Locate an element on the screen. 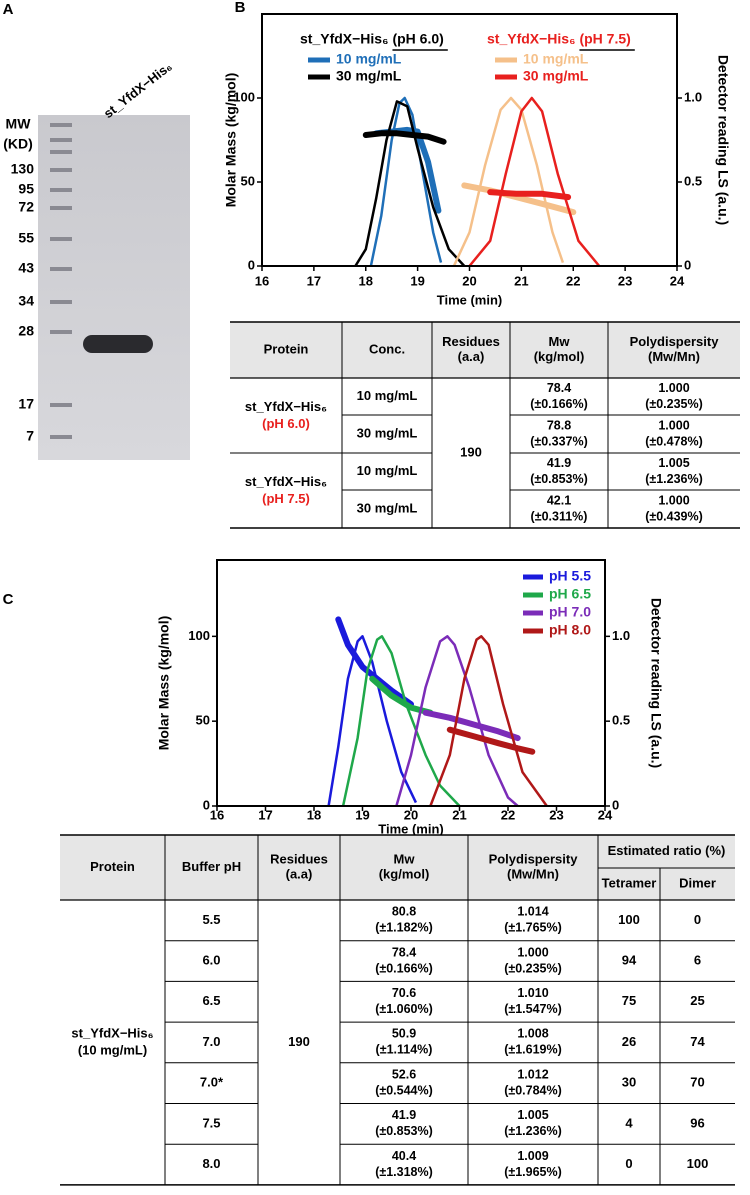 The height and width of the screenshot is (1195, 750). ph-cell: 7.0 is located at coordinates (211, 1041).